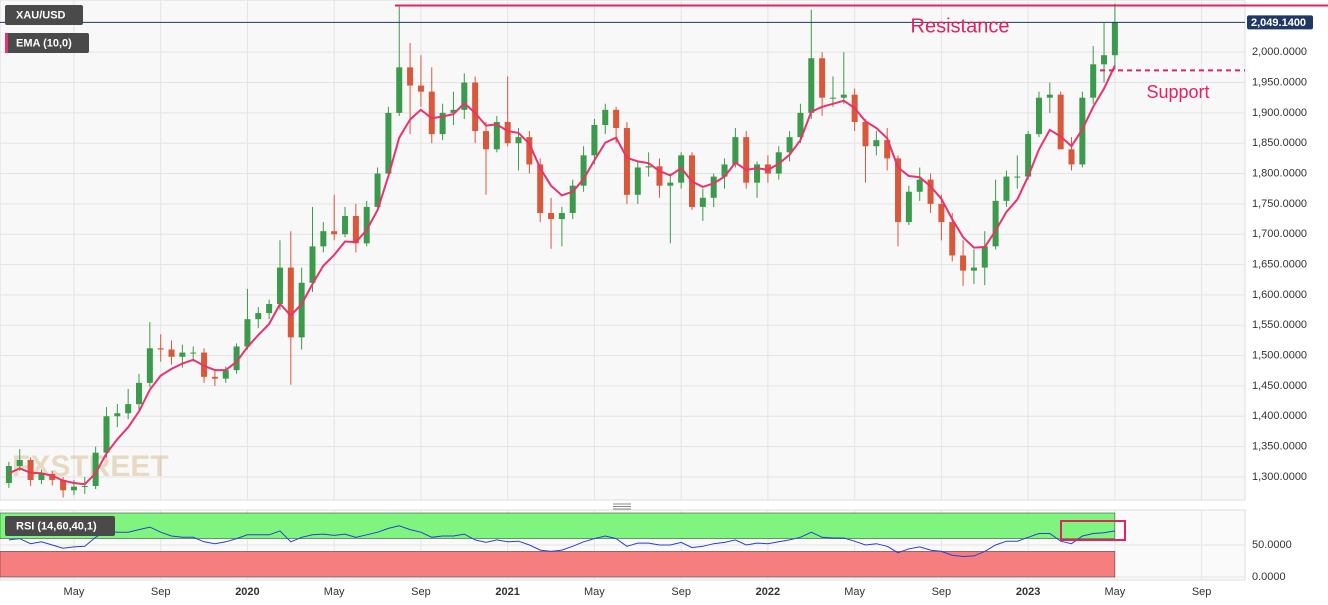 Image resolution: width=1328 pixels, height=605 pixels. I want to click on y-tick-label: 1,900.0000, so click(1279, 113).